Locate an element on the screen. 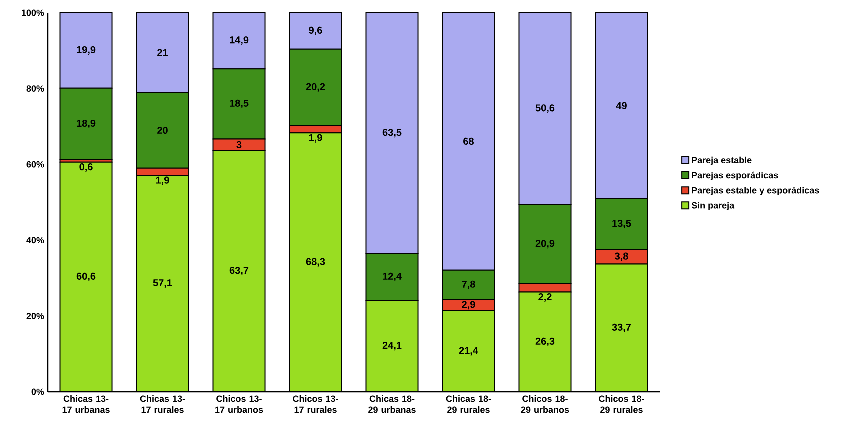 The width and height of the screenshot is (844, 439). x-tick-label: Chicos 13-17 rurales is located at coordinates (315, 405).